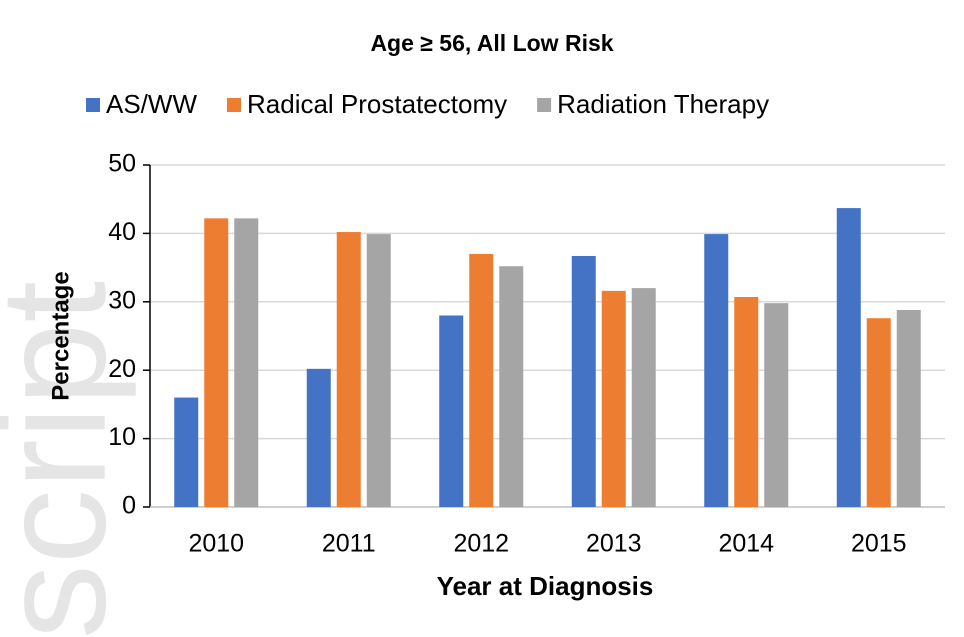  Describe the element at coordinates (746, 544) in the screenshot. I see `x-tick-label: 2014` at that location.